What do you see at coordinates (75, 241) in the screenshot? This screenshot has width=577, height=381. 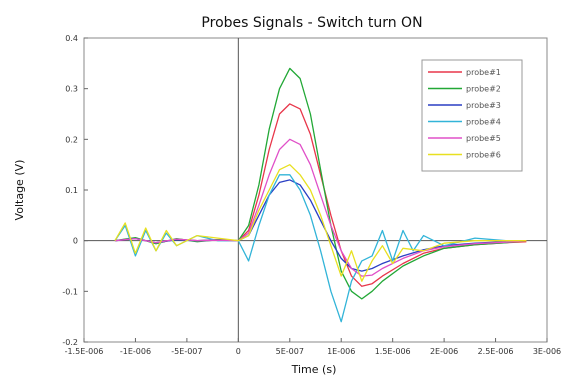 I see `y-tick-label: 0` at bounding box center [75, 241].